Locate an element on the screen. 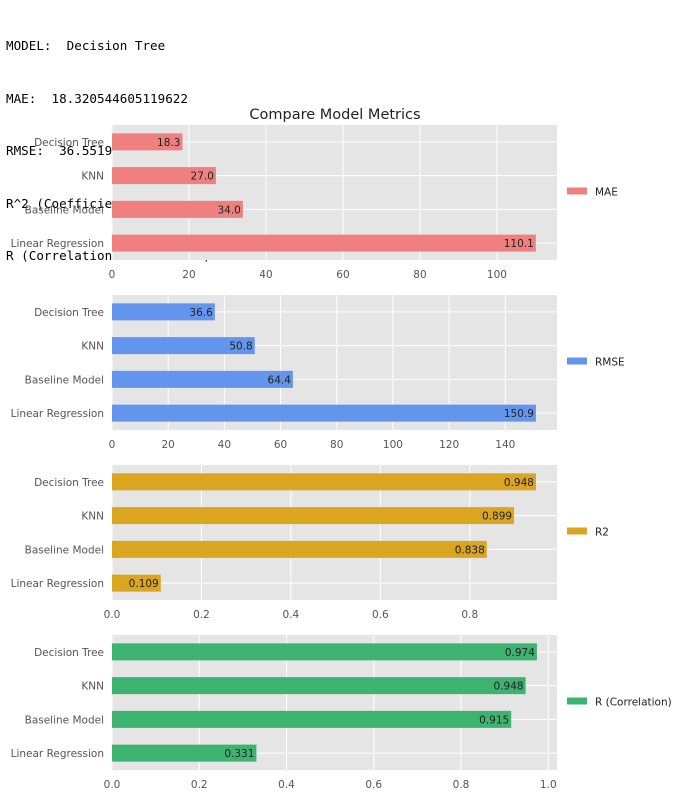 The image size is (683, 810). bar-label-r2-decision-tree: 0.948 is located at coordinates (519, 483).